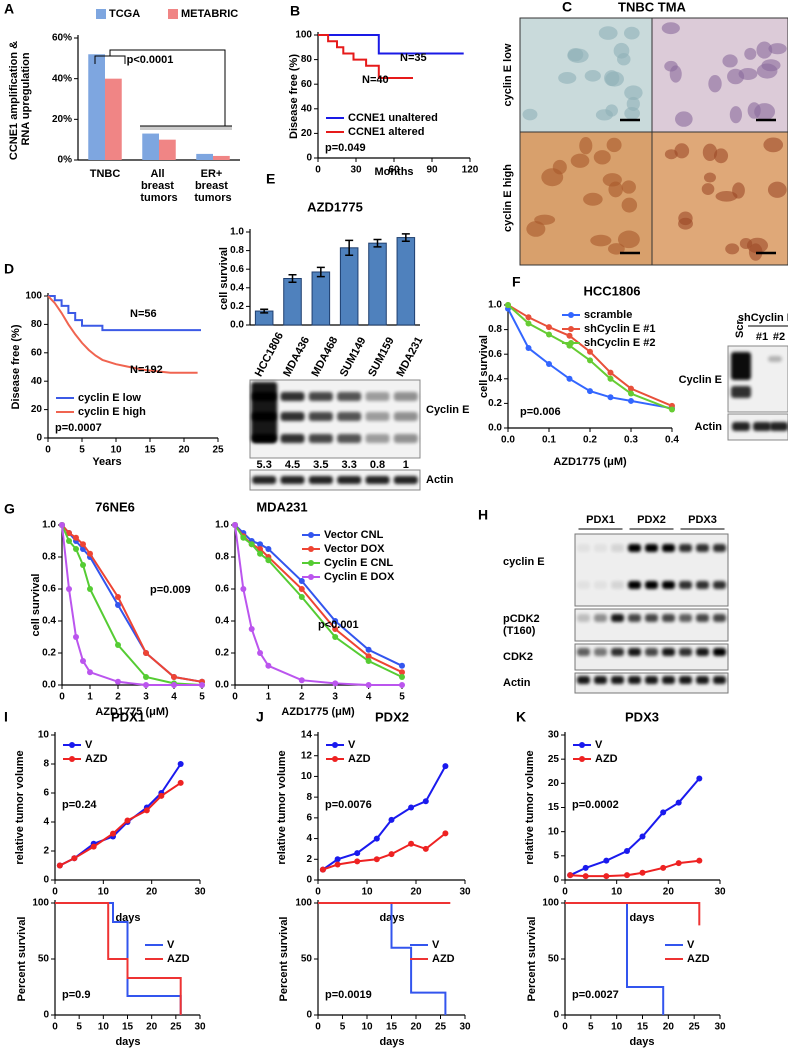 The height and width of the screenshot is (1050, 788). Describe the element at coordinates (367, 892) in the screenshot. I see `x-tick-label: 10` at that location.